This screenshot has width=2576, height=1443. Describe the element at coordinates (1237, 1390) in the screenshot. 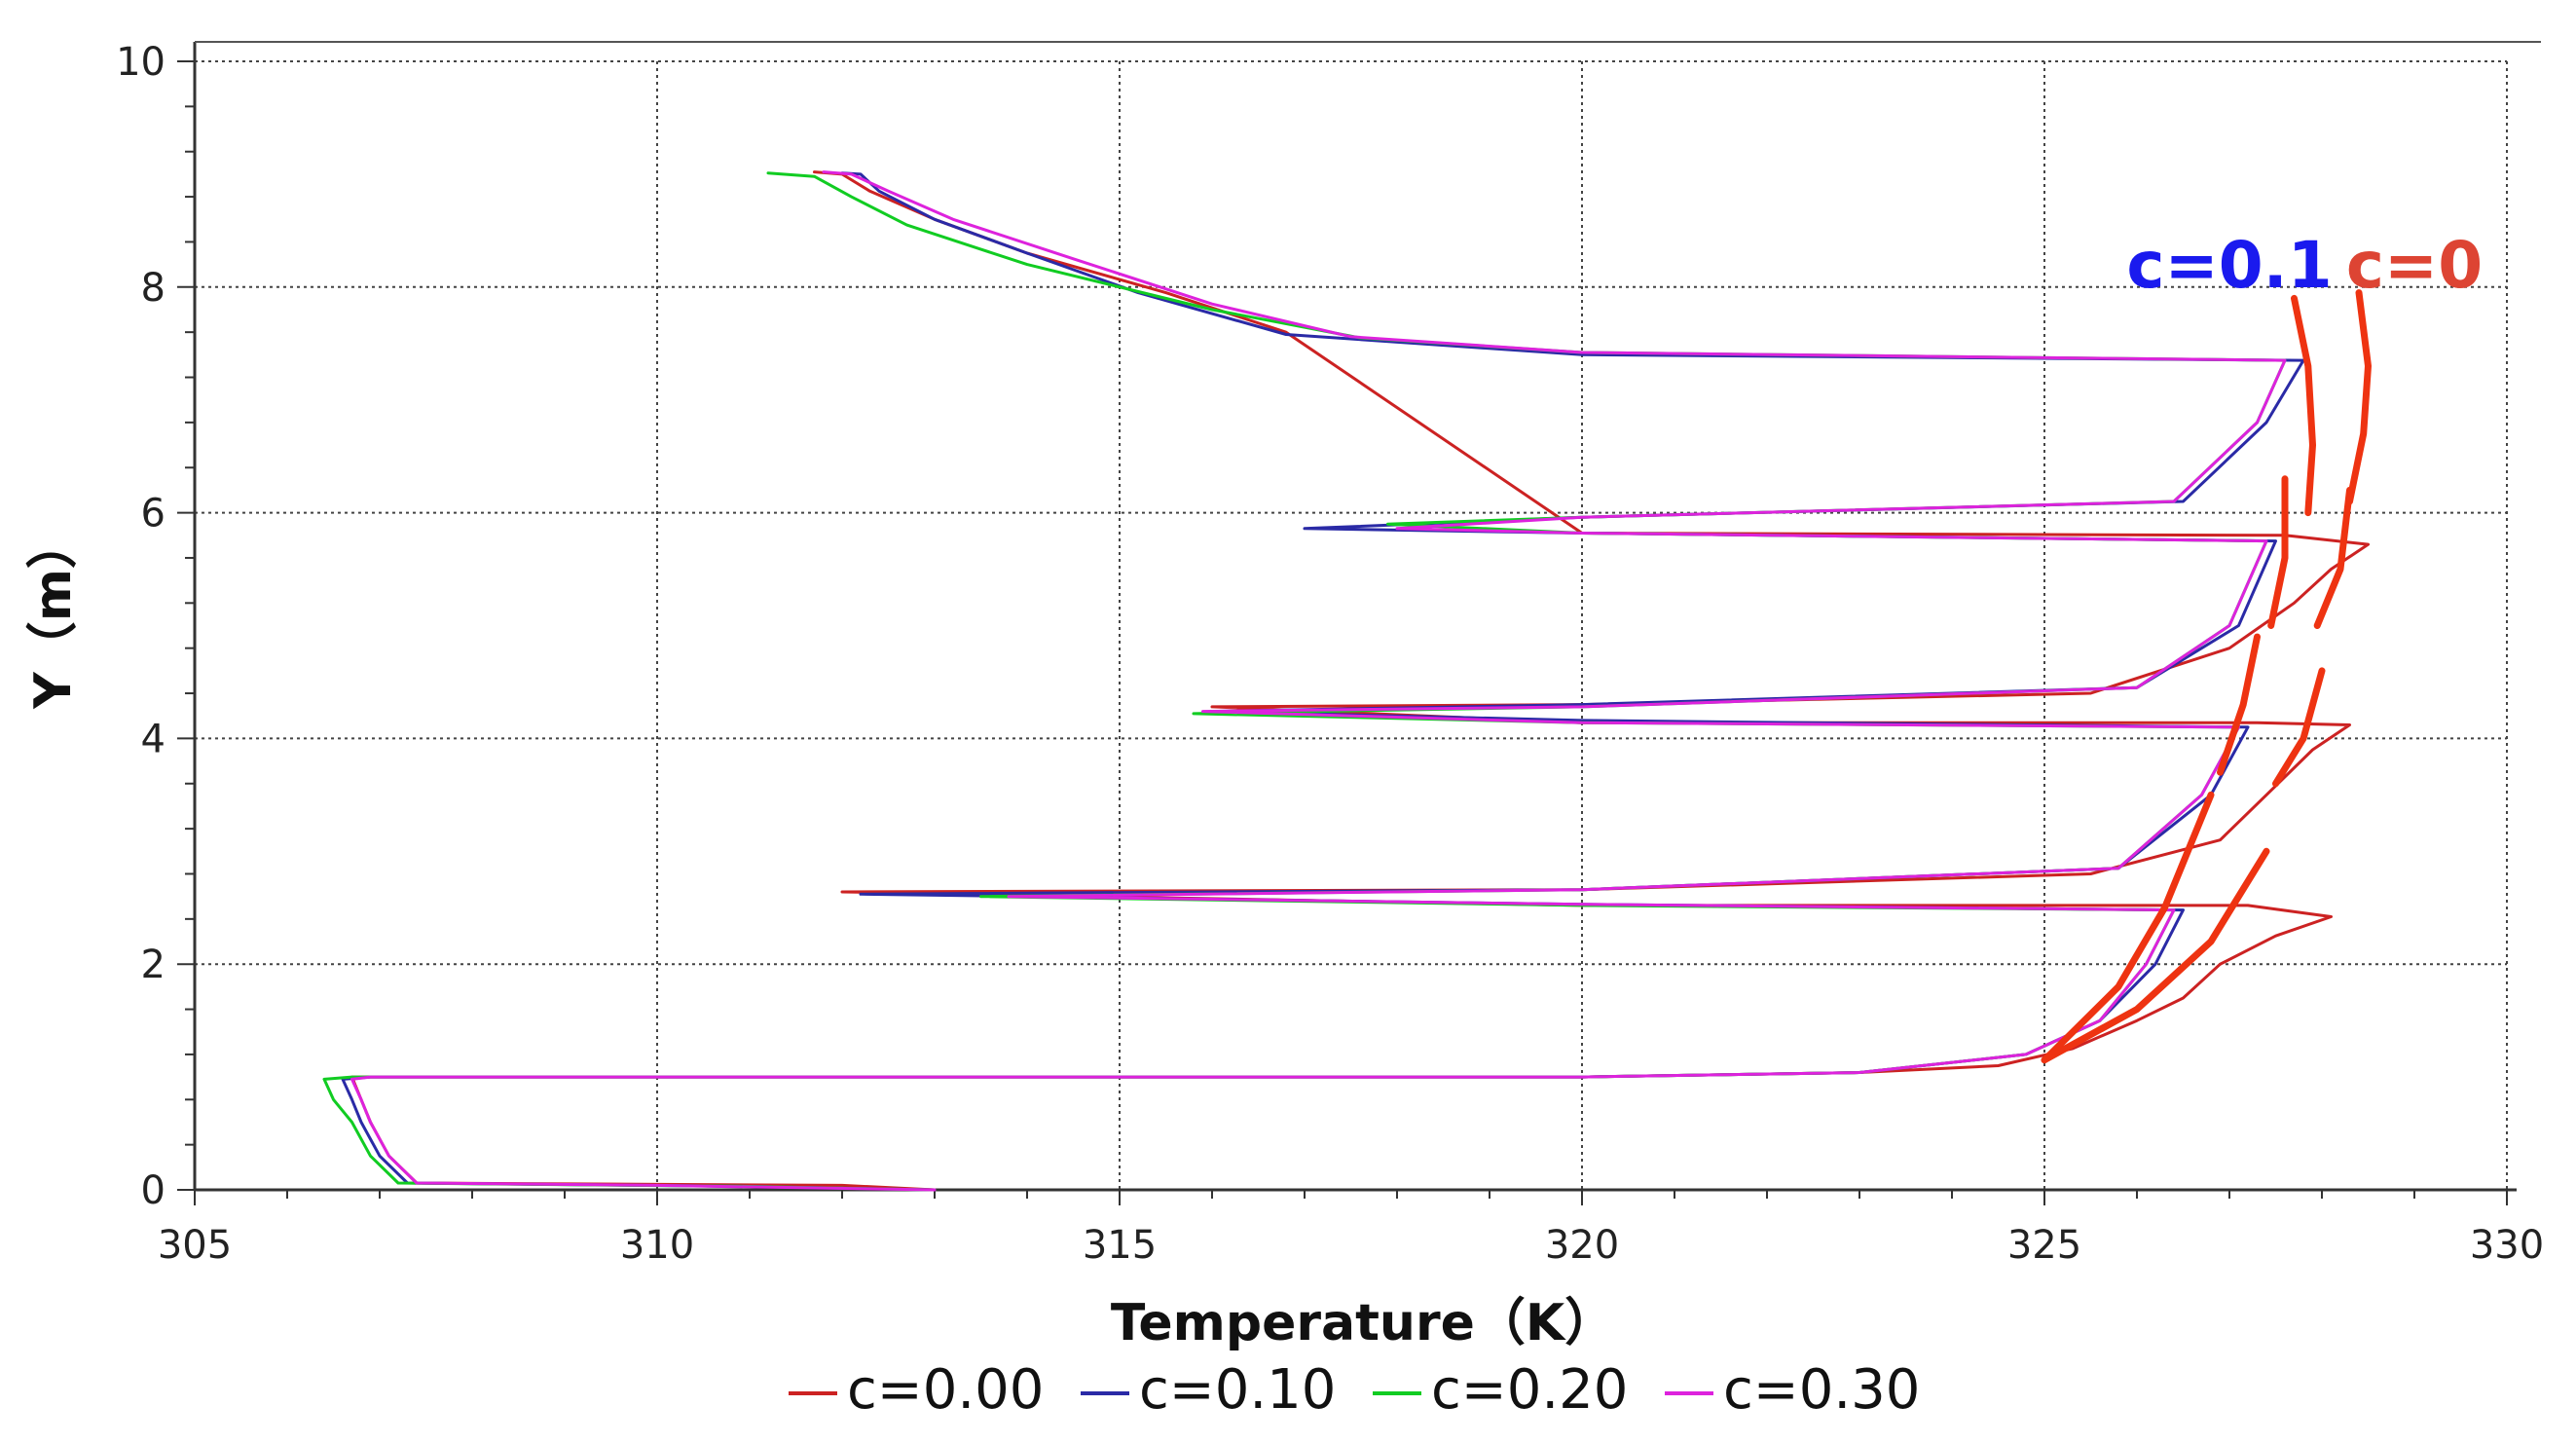

I see `legend-label: c=0.10` at that location.